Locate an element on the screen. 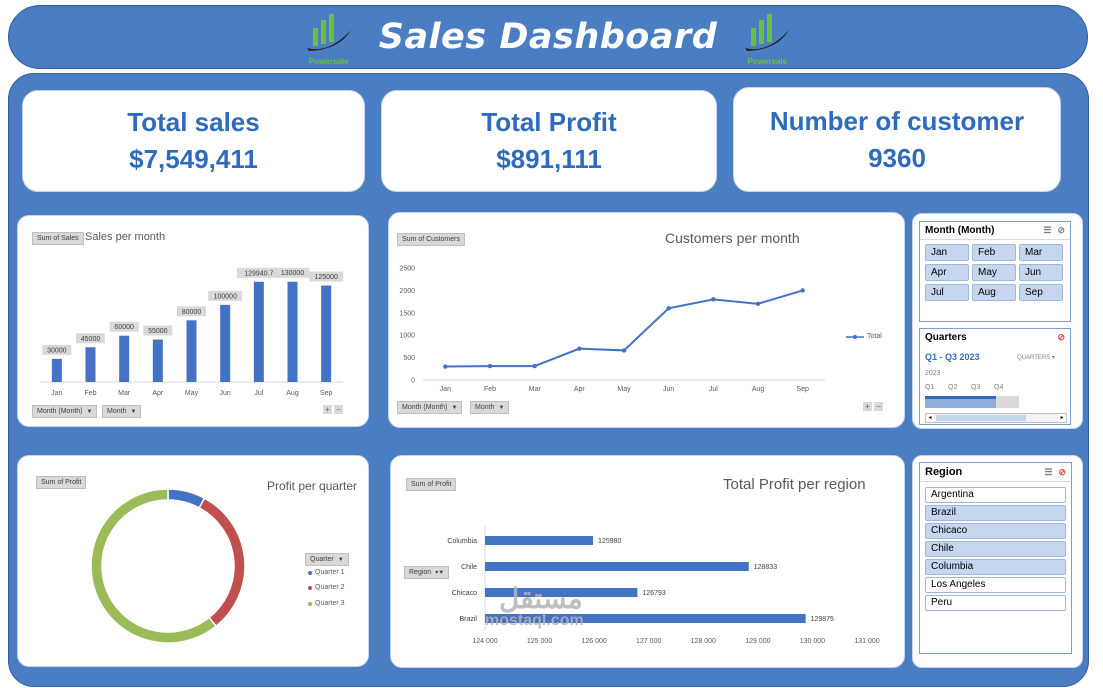  month-button: Jul is located at coordinates (947, 292).